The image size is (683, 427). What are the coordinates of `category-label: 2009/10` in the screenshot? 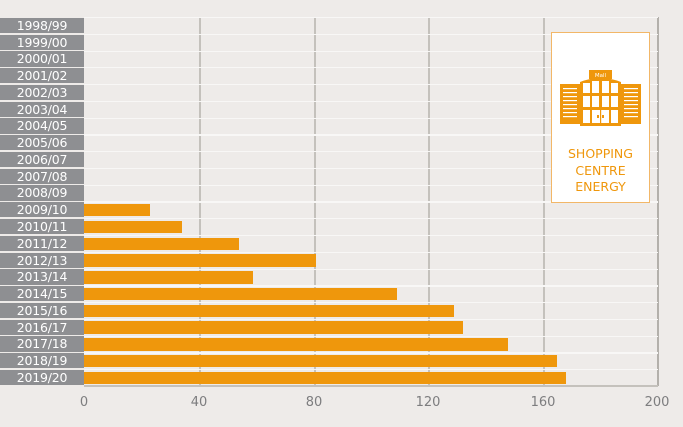 It's located at (42, 210).